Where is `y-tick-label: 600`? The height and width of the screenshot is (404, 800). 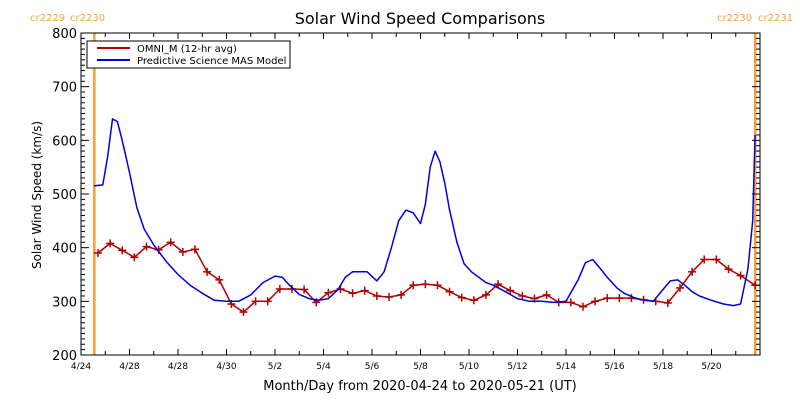 y-tick-label: 600 is located at coordinates (64, 141).